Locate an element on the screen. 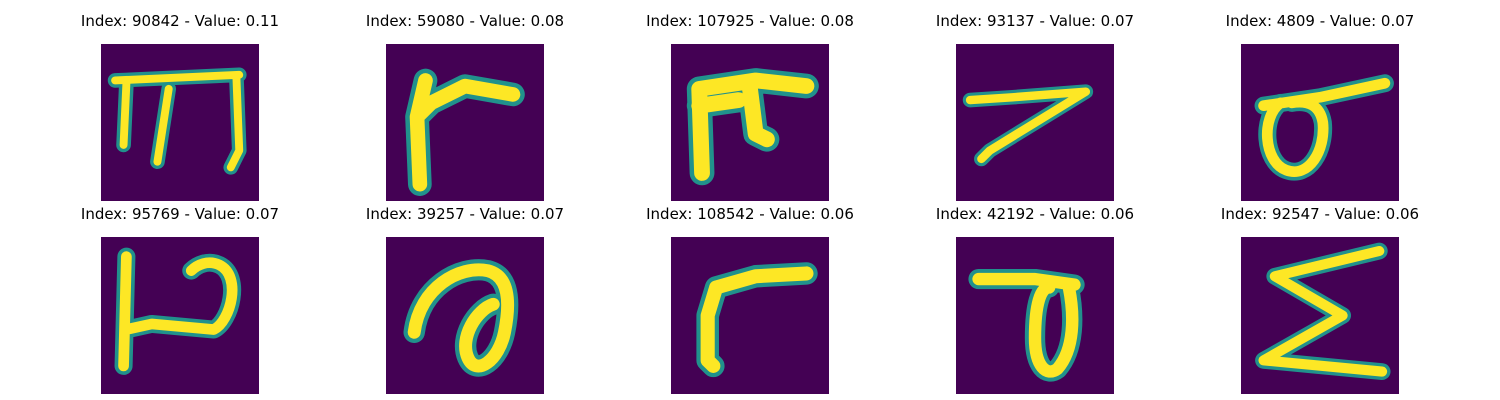  panel-title: Index: 93137 - Value: 0.07 is located at coordinates (1035, 21).